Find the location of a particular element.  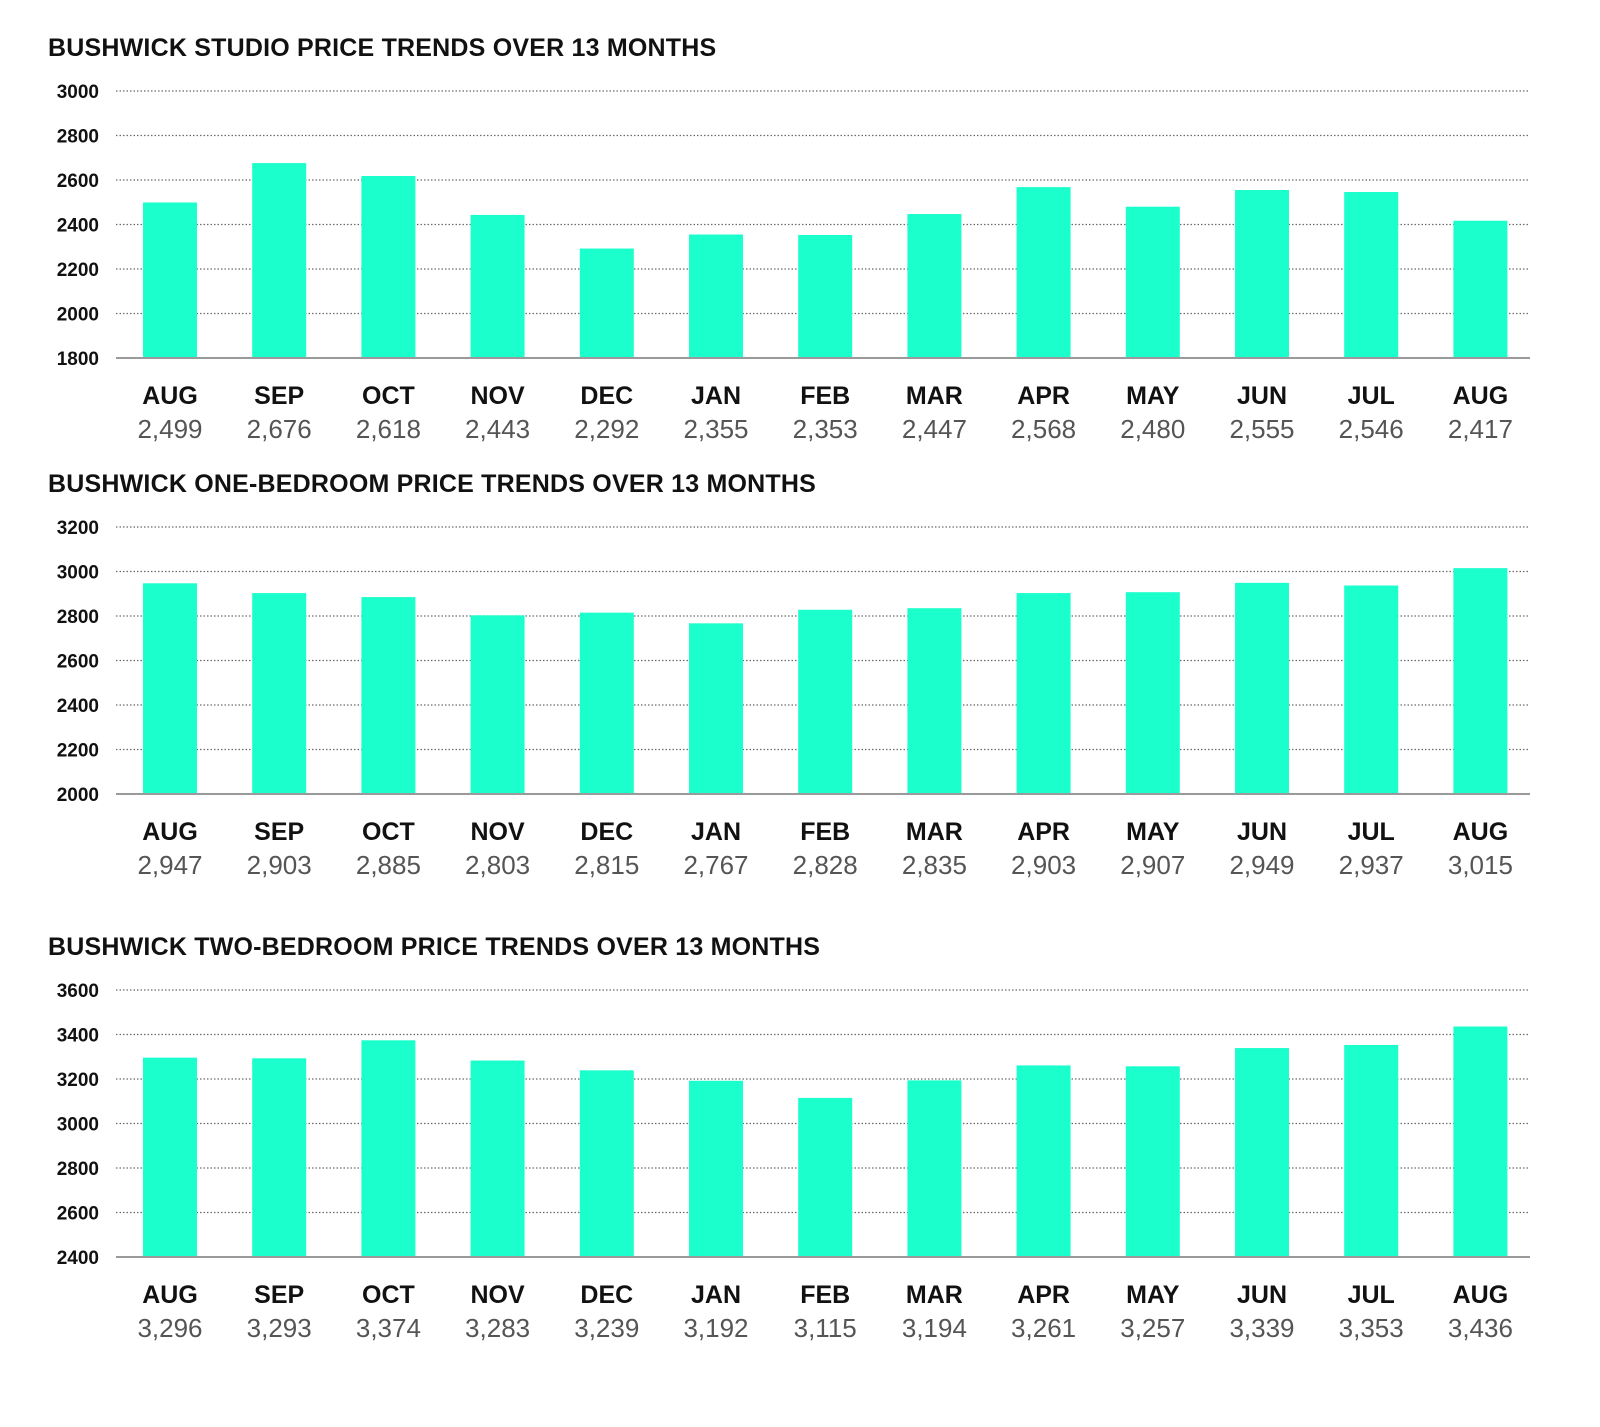

y-tick-label: 2400 is located at coordinates (78, 706).